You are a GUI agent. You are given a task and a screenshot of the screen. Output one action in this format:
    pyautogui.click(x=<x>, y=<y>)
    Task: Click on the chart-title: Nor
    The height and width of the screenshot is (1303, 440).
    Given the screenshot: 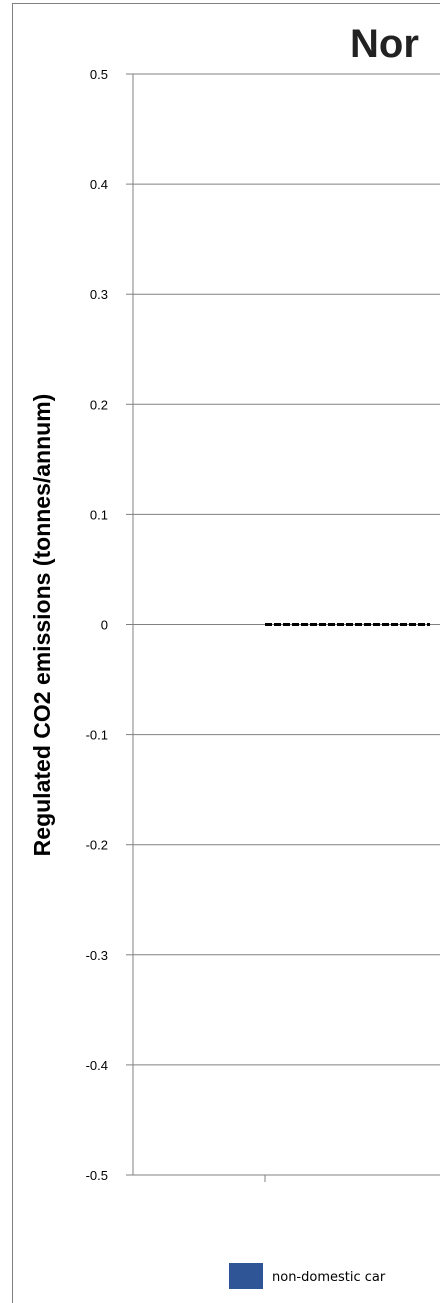 What is the action you would take?
    pyautogui.click(x=384, y=44)
    